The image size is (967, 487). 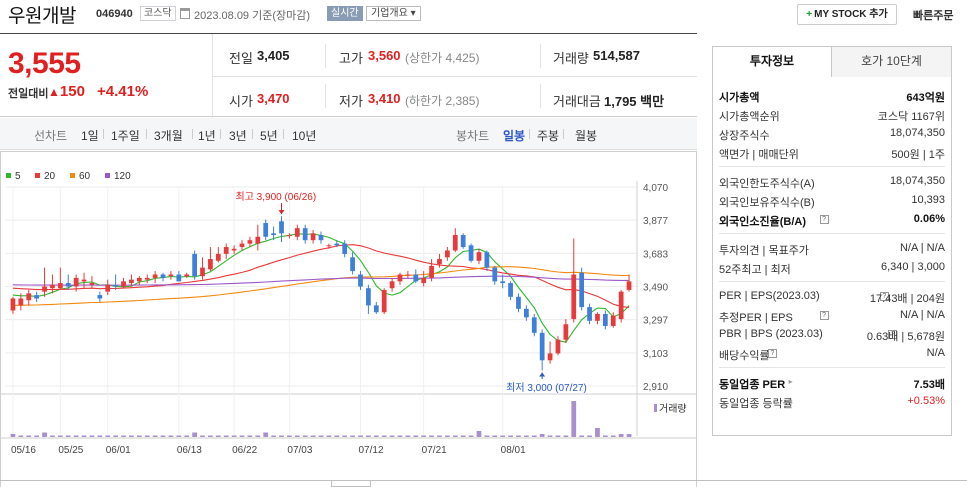 What do you see at coordinates (244, 450) in the screenshot?
I see `x-tick-label: 06/22` at bounding box center [244, 450].